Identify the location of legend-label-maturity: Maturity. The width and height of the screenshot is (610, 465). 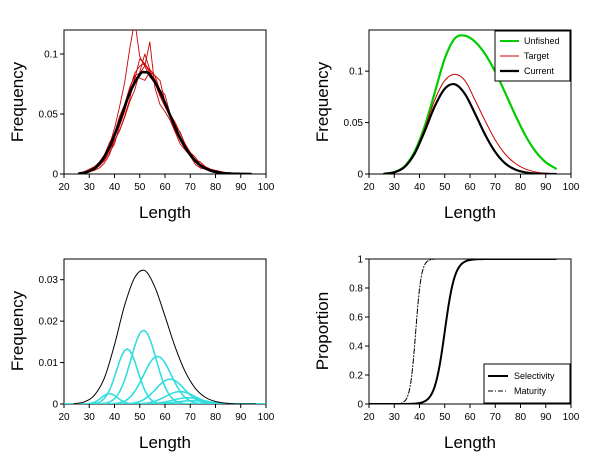
(530, 391).